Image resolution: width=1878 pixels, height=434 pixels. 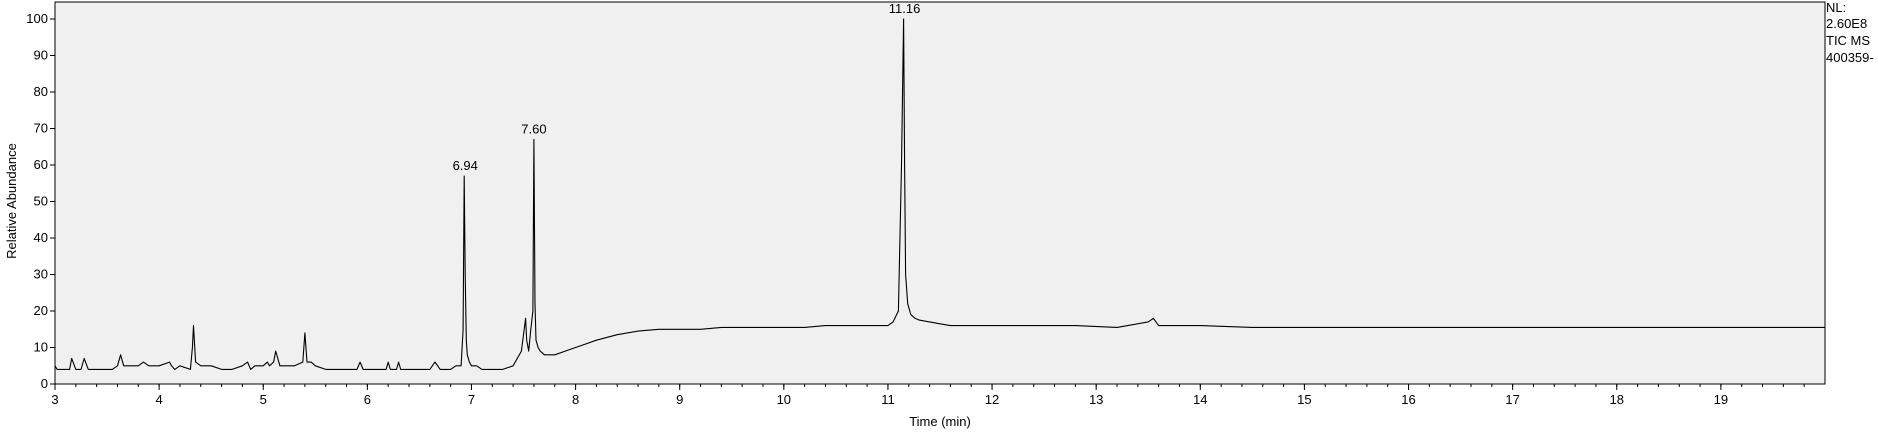 I want to click on y-tick-label: 10, so click(x=41, y=347).